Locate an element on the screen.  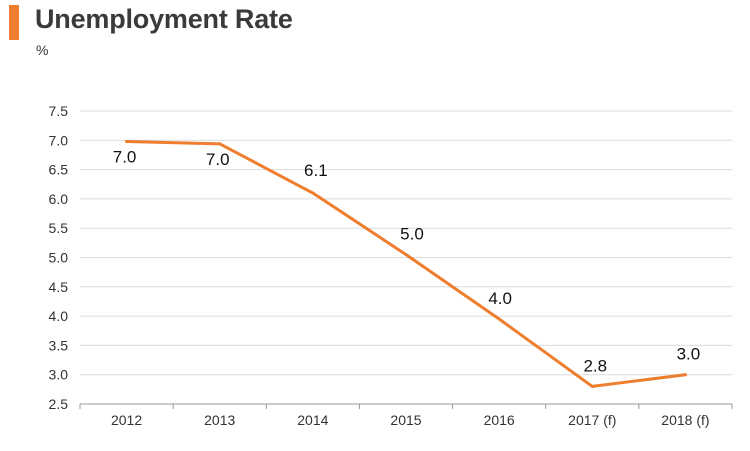
y-tick-label: 4.0 is located at coordinates (59, 316).